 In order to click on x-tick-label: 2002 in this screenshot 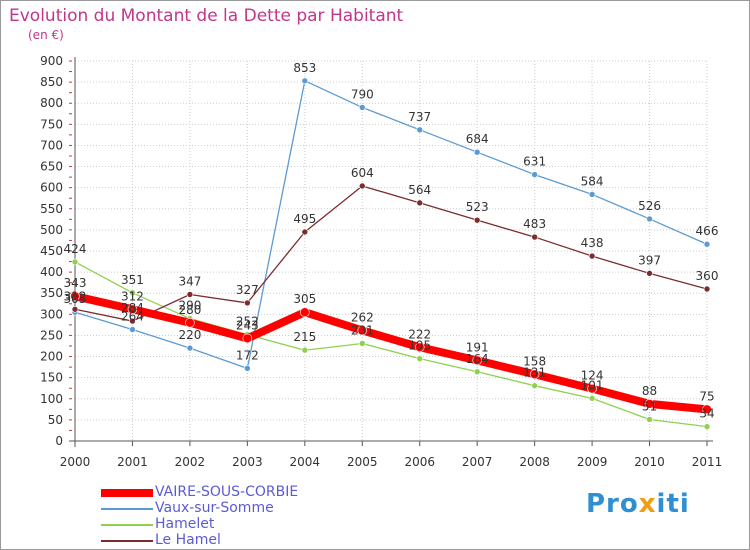, I will do `click(190, 462)`.